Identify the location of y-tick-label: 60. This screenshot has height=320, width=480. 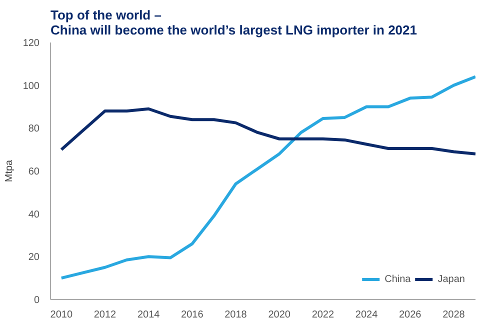
(34, 172).